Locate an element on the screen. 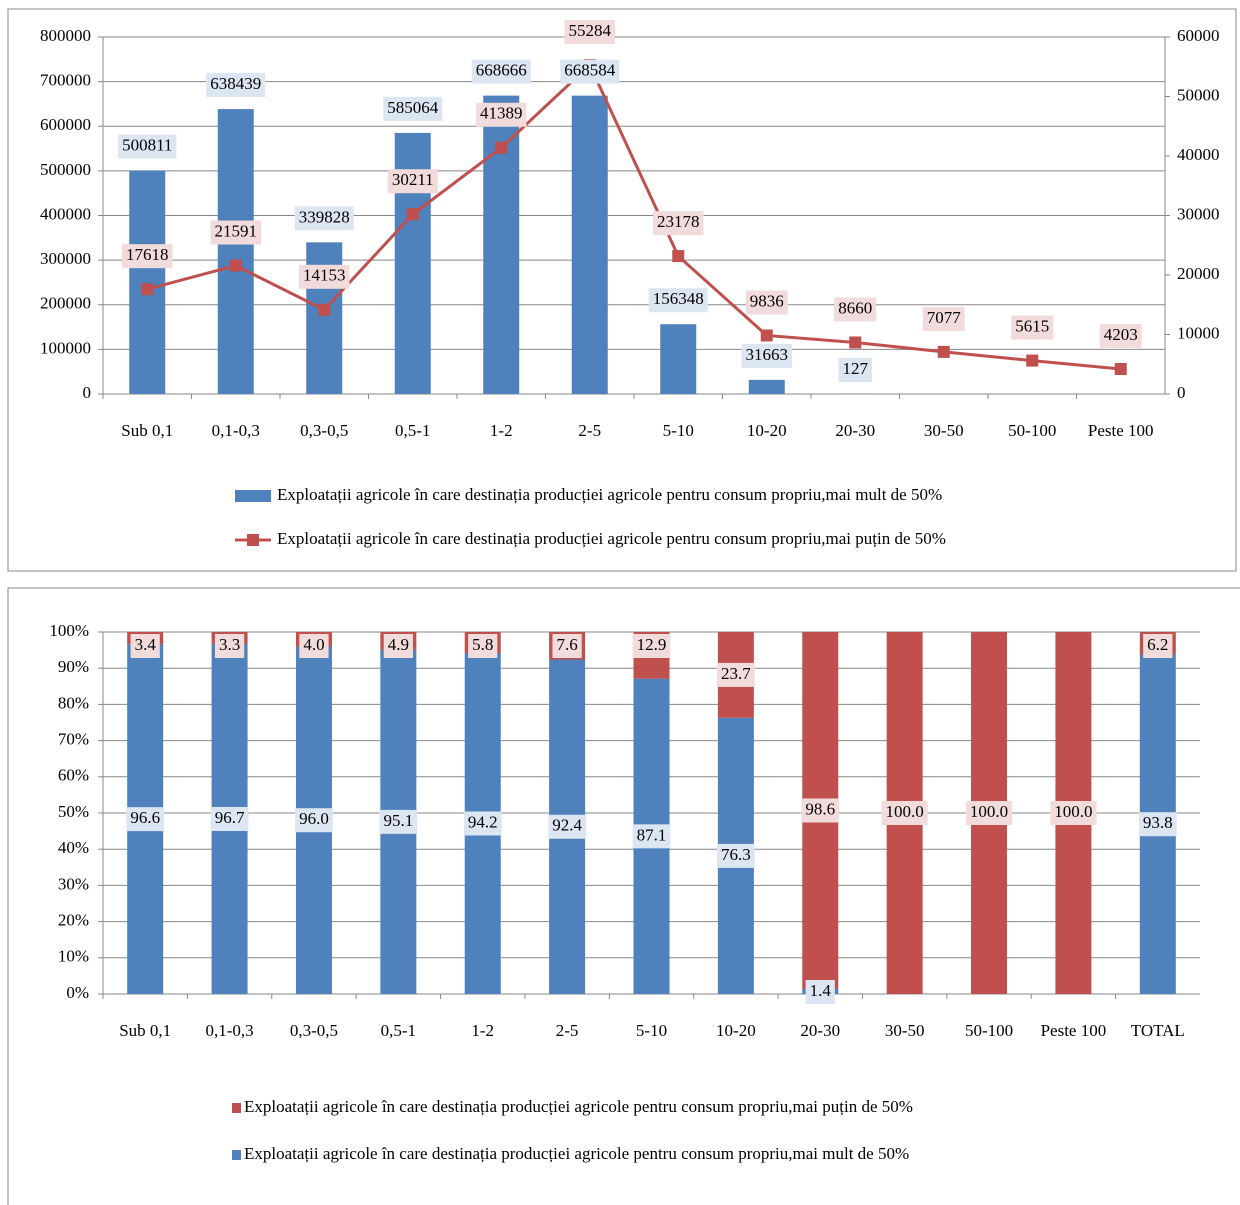  data-label: 94.2 is located at coordinates (483, 821).